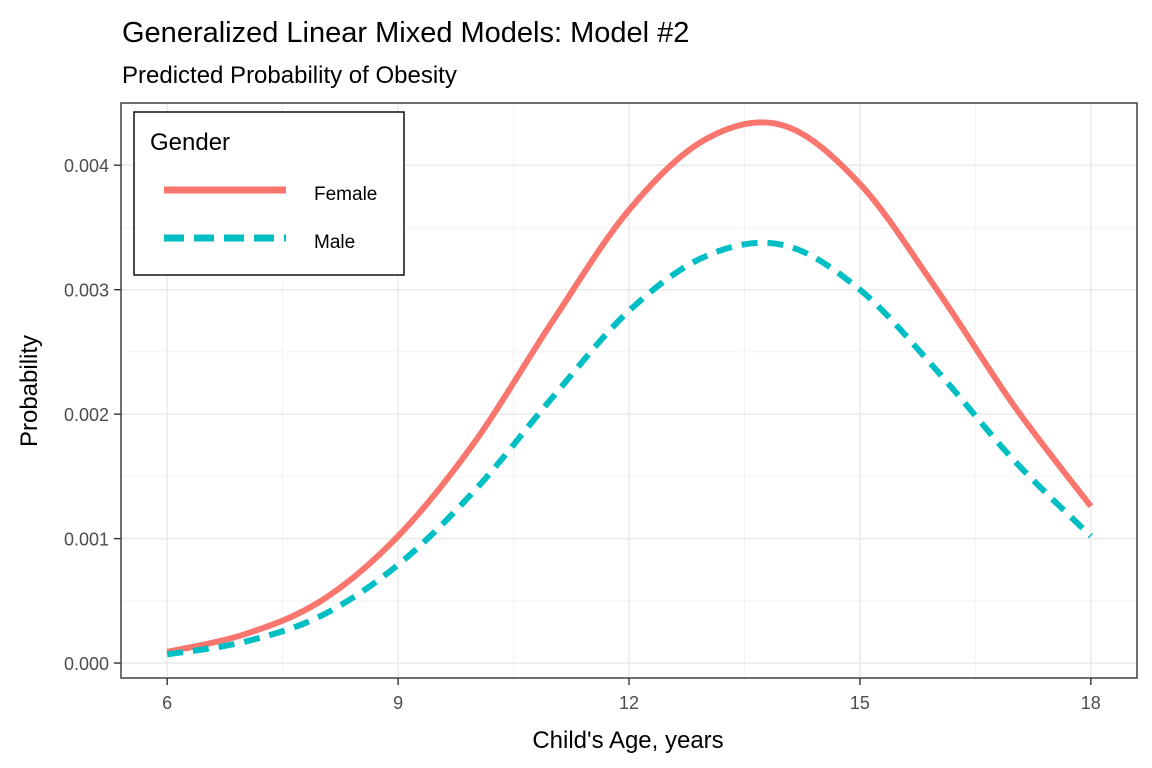 The width and height of the screenshot is (1152, 768). Describe the element at coordinates (190, 142) in the screenshot. I see `legend-title: Gender` at that location.